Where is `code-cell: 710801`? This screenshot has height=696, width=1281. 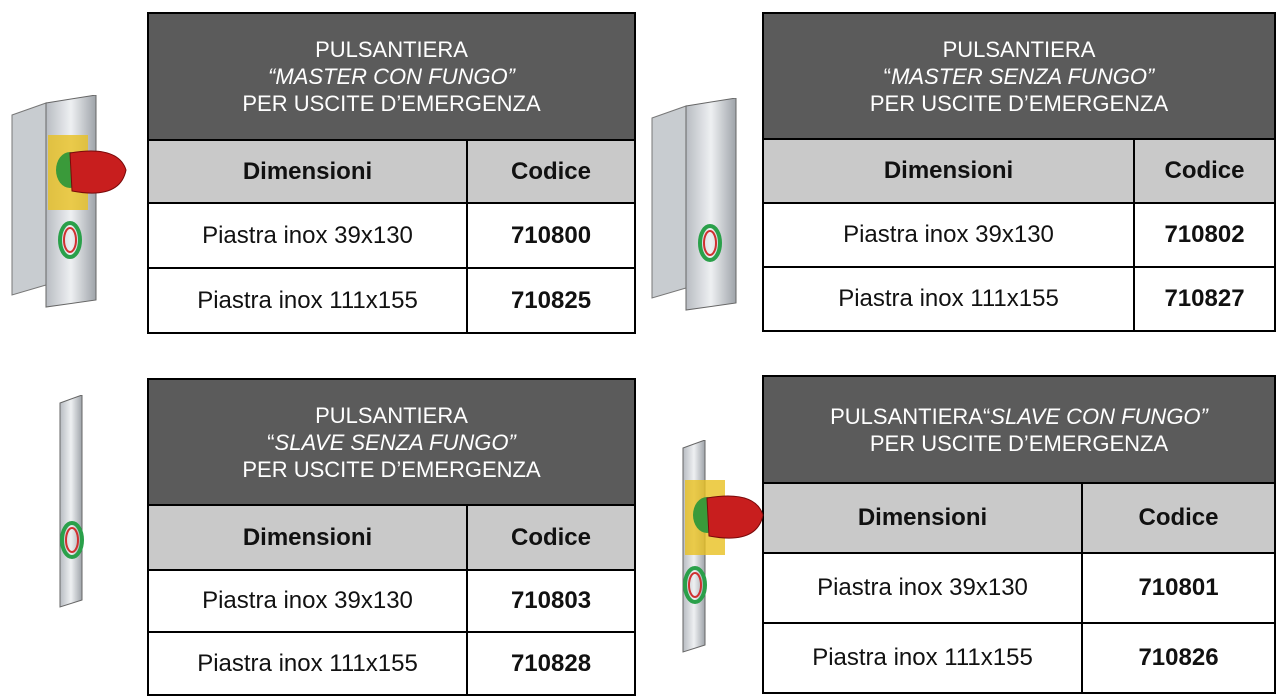 code-cell: 710801 is located at coordinates (1178, 587).